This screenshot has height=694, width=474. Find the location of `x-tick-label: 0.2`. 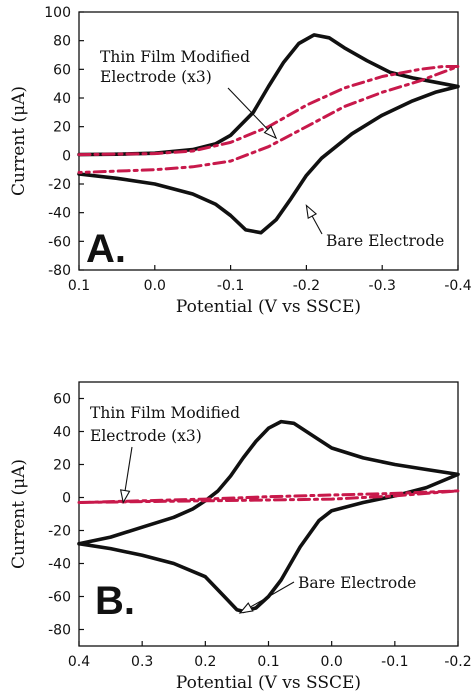

x-tick-label: 0.2 is located at coordinates (205, 662).